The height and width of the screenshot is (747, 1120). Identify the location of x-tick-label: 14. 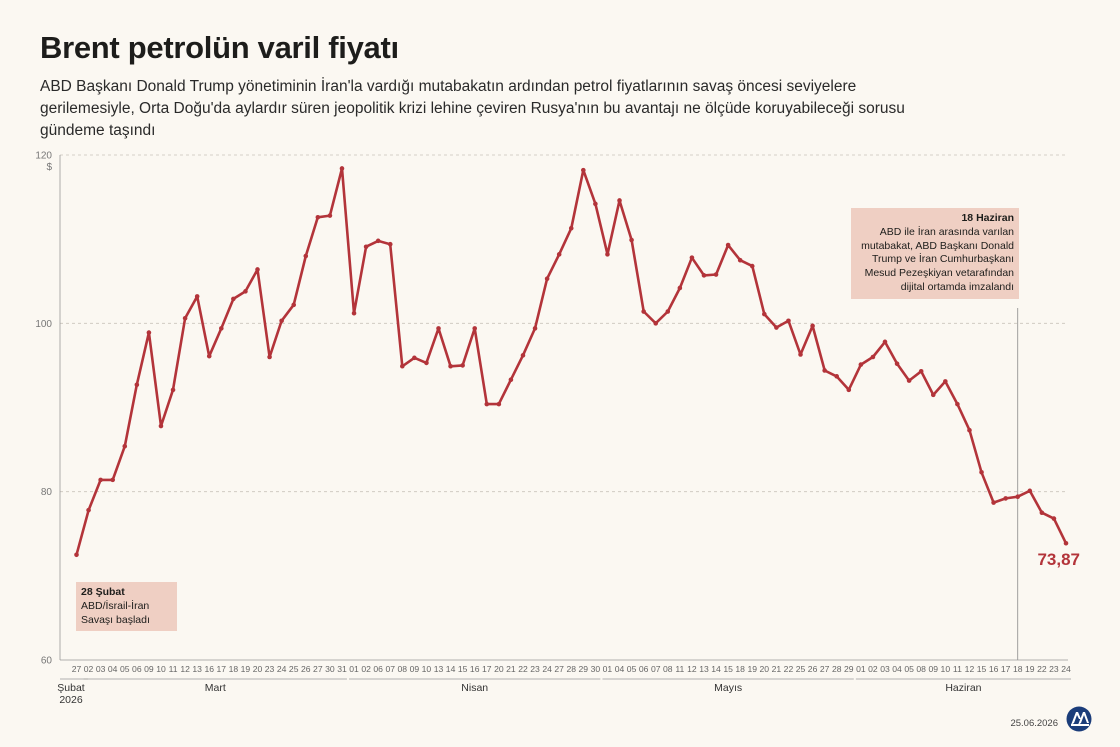
(451, 669).